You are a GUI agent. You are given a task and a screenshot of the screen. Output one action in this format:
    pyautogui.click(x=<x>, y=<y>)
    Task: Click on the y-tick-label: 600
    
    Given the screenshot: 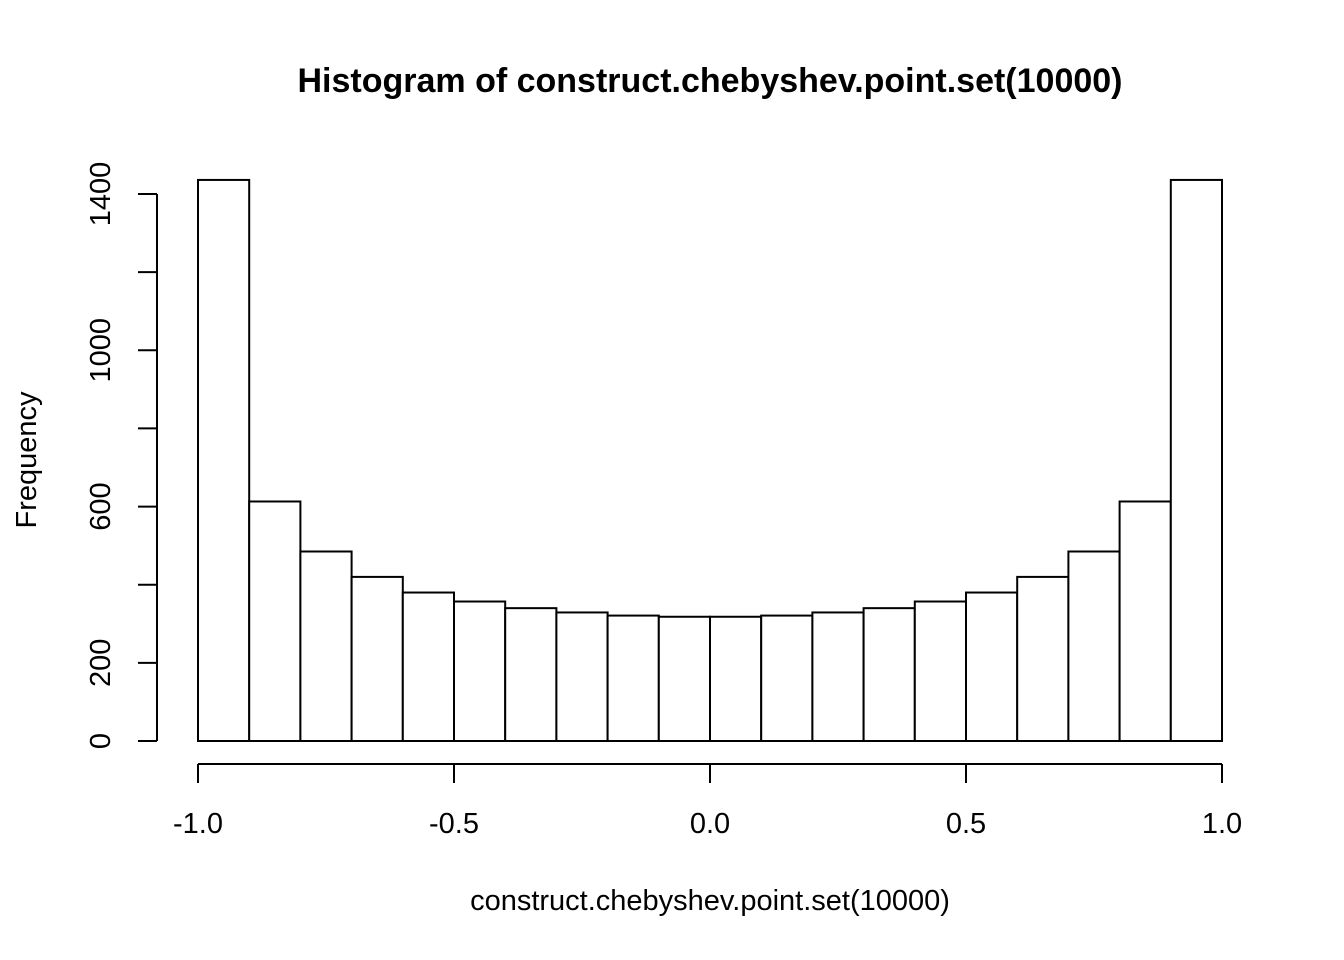 What is the action you would take?
    pyautogui.click(x=101, y=506)
    